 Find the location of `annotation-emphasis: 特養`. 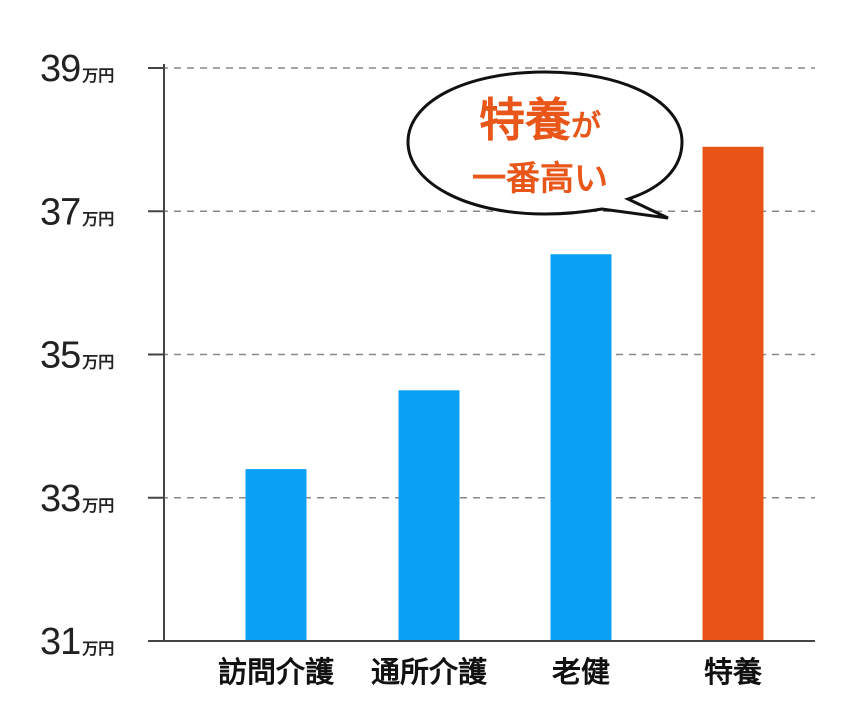

annotation-emphasis: 特養 is located at coordinates (525, 120).